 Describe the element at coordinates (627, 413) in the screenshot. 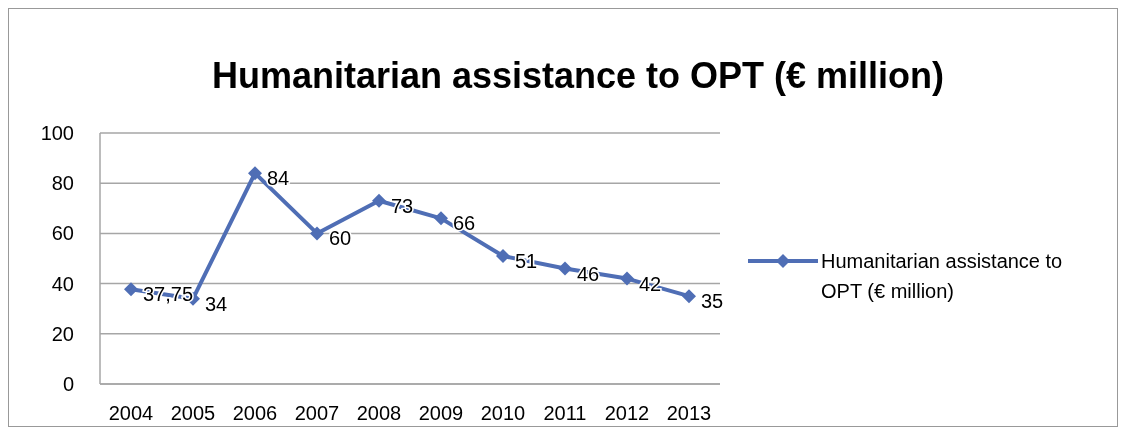

I see `x-tick-label: 2012` at that location.